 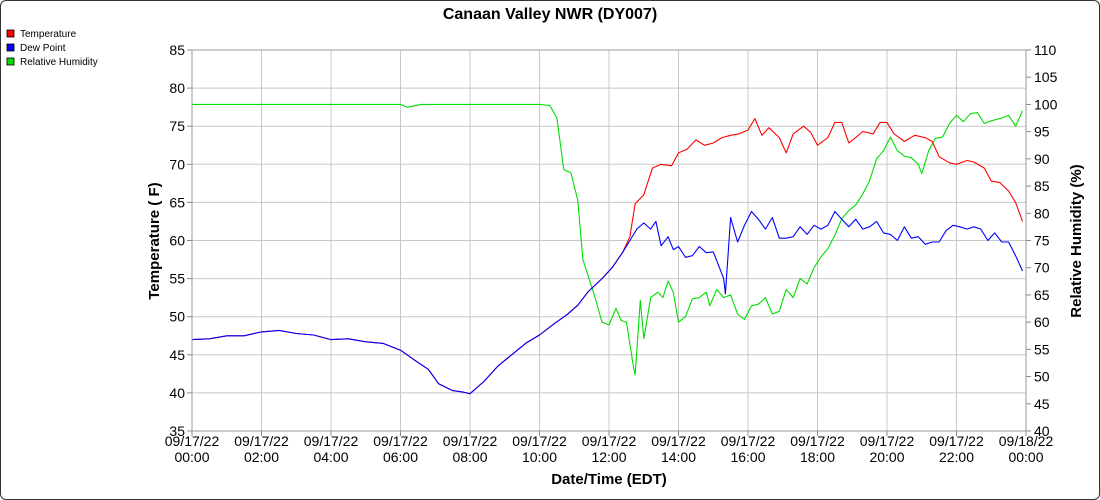 What do you see at coordinates (1076, 240) in the screenshot?
I see `y2-axis-label: Relative Humidity (%)` at bounding box center [1076, 240].